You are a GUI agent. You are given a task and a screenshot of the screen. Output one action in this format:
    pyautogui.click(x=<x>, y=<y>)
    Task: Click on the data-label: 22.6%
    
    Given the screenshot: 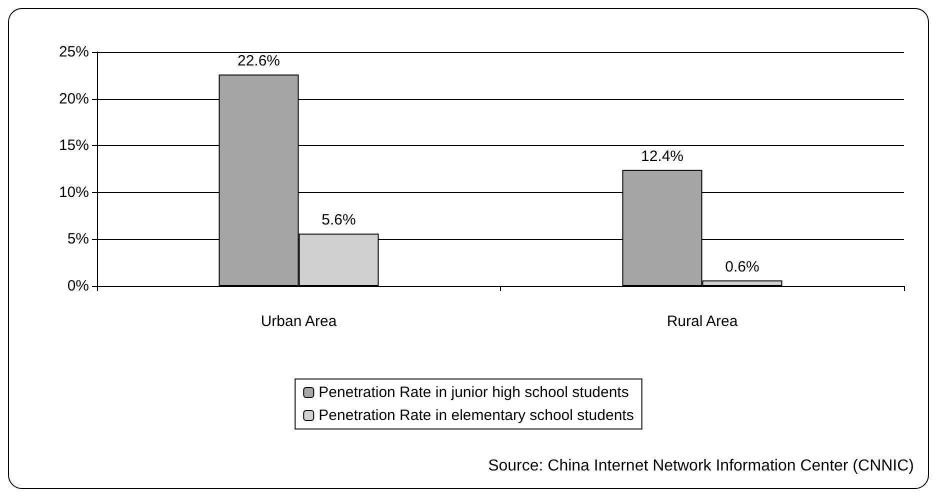 What is the action you would take?
    pyautogui.click(x=258, y=61)
    